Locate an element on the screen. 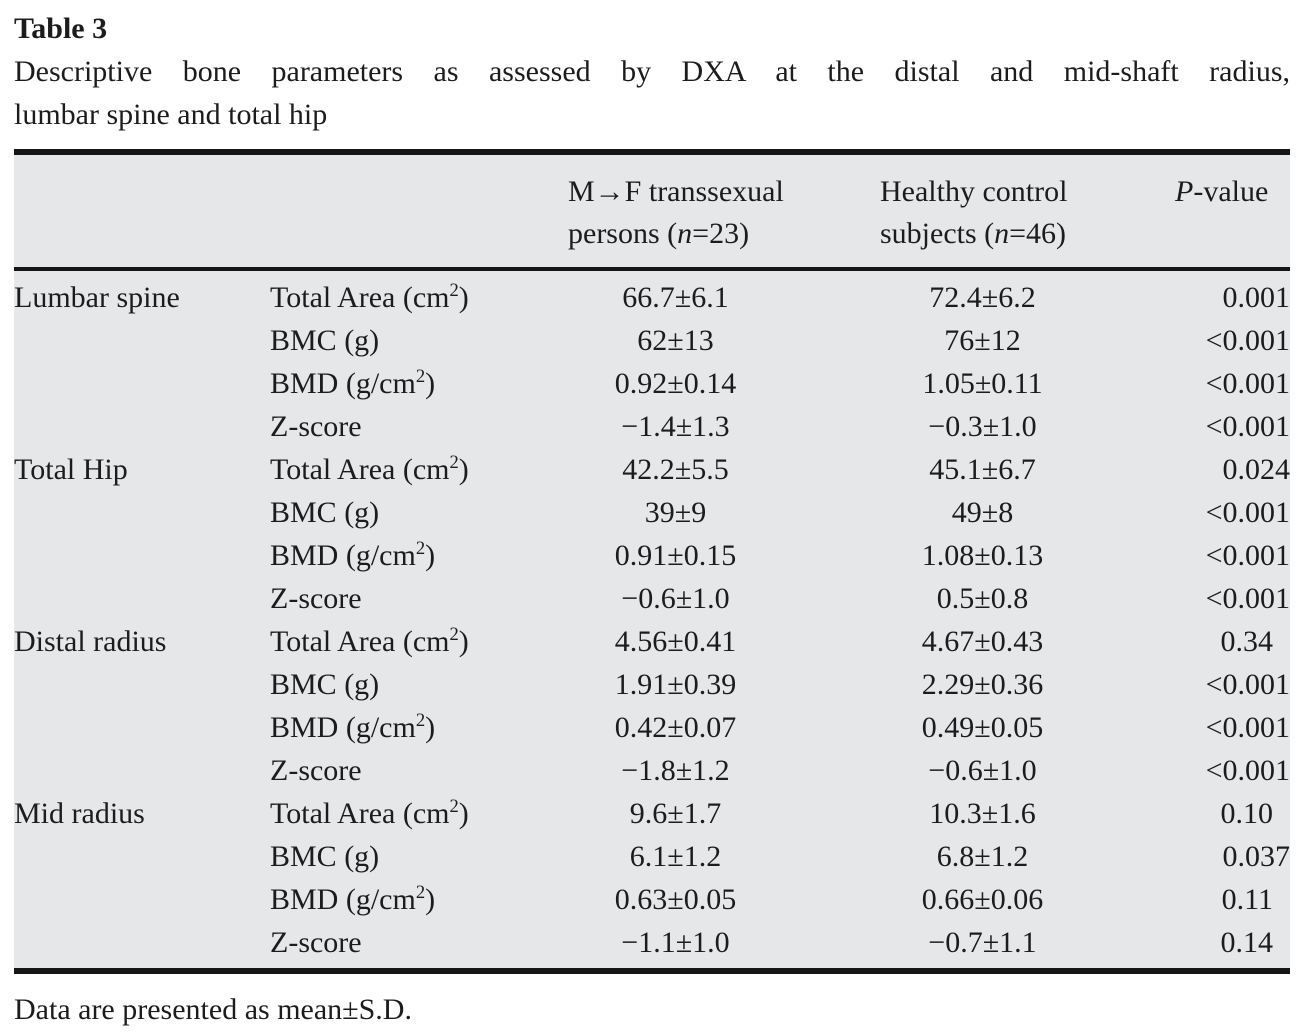 The image size is (1304, 1034). region-cell: Total Hip is located at coordinates (71, 469).